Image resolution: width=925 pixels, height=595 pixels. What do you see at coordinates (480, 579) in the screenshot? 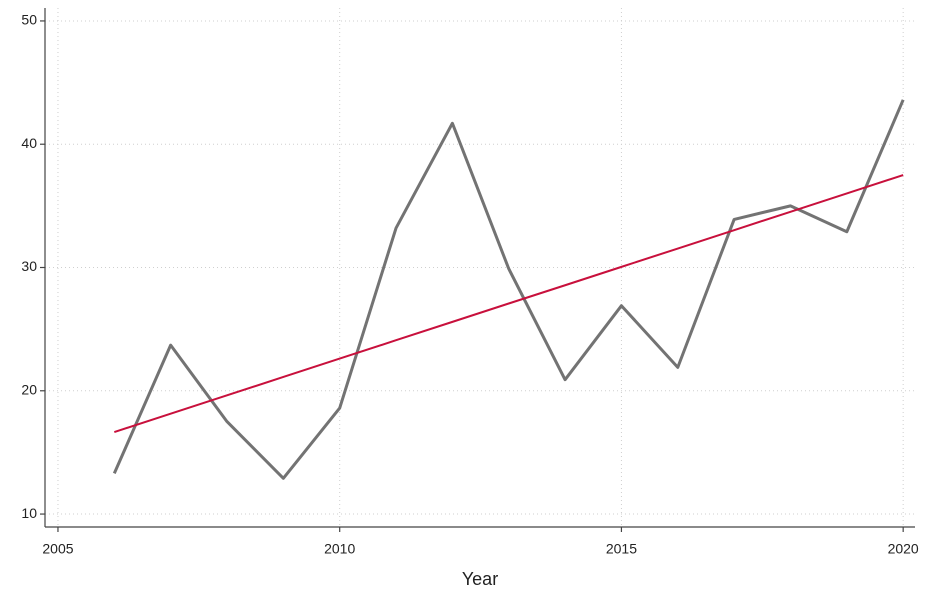
I see `x-axis-label: Year` at bounding box center [480, 579].